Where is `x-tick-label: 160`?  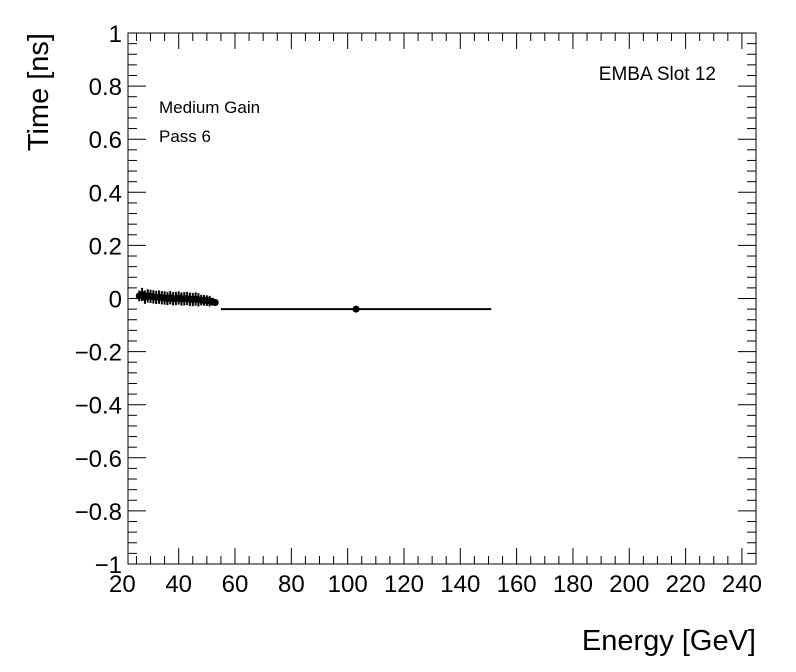 x-tick-label: 160 is located at coordinates (517, 584).